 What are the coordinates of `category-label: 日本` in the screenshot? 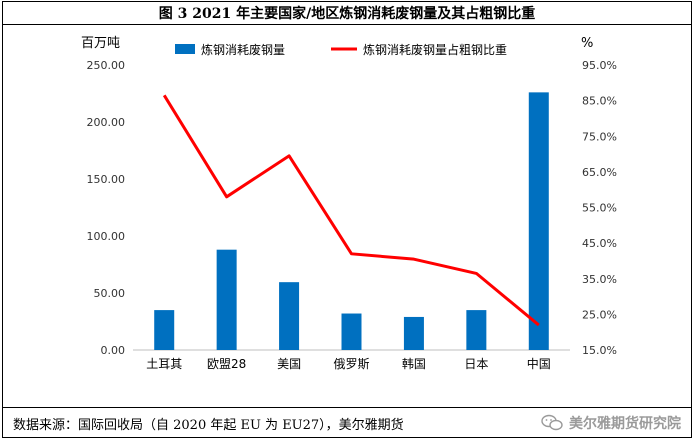 It's located at (476, 364).